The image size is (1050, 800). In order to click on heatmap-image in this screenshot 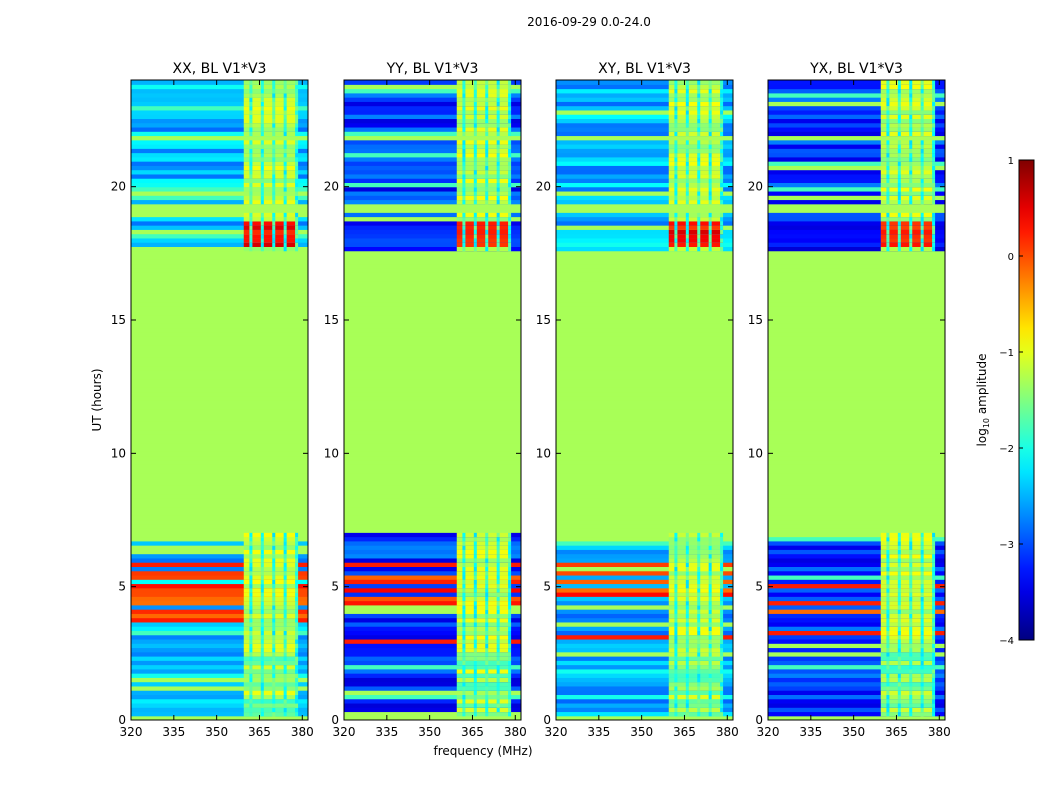, I will do `click(856, 400)`.